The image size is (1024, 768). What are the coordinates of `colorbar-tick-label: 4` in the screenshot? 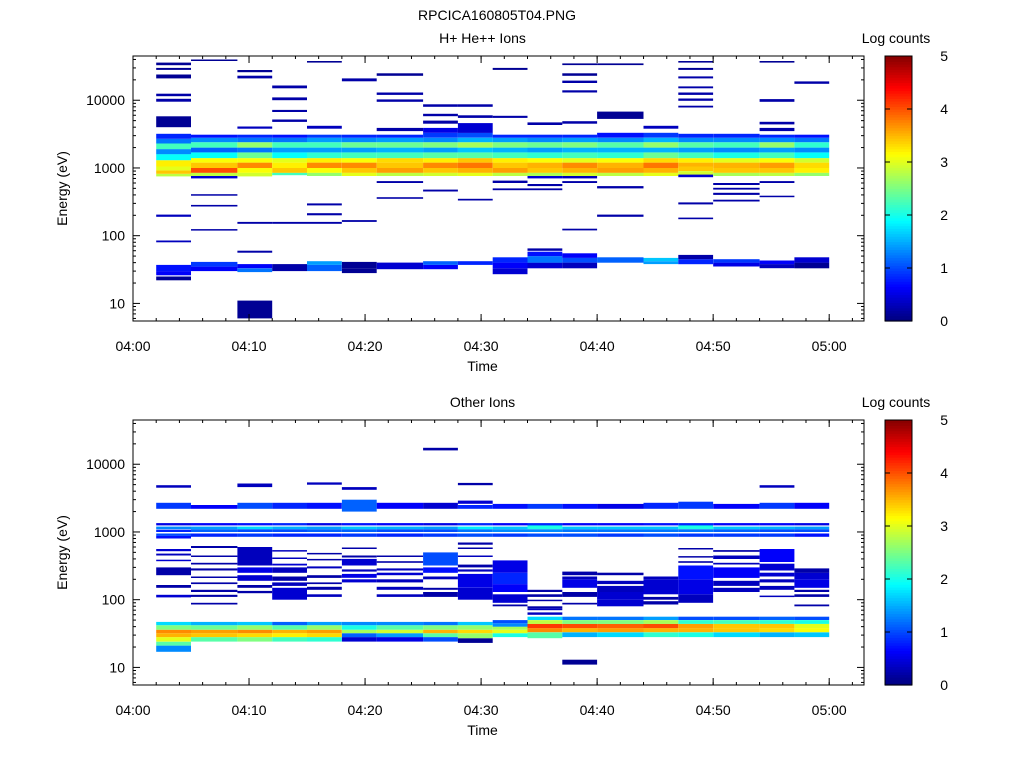 It's located at (944, 473).